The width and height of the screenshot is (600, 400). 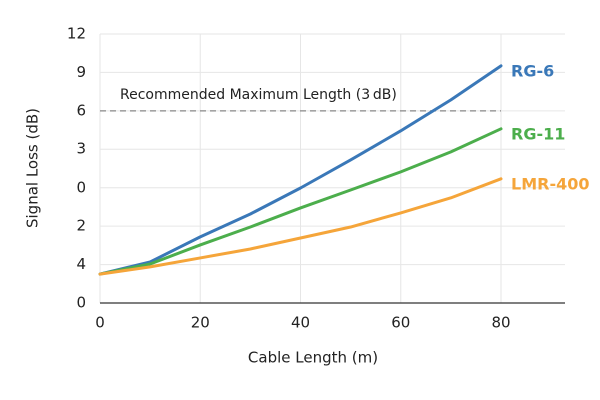 I want to click on series-label: RG-11, so click(x=538, y=133).